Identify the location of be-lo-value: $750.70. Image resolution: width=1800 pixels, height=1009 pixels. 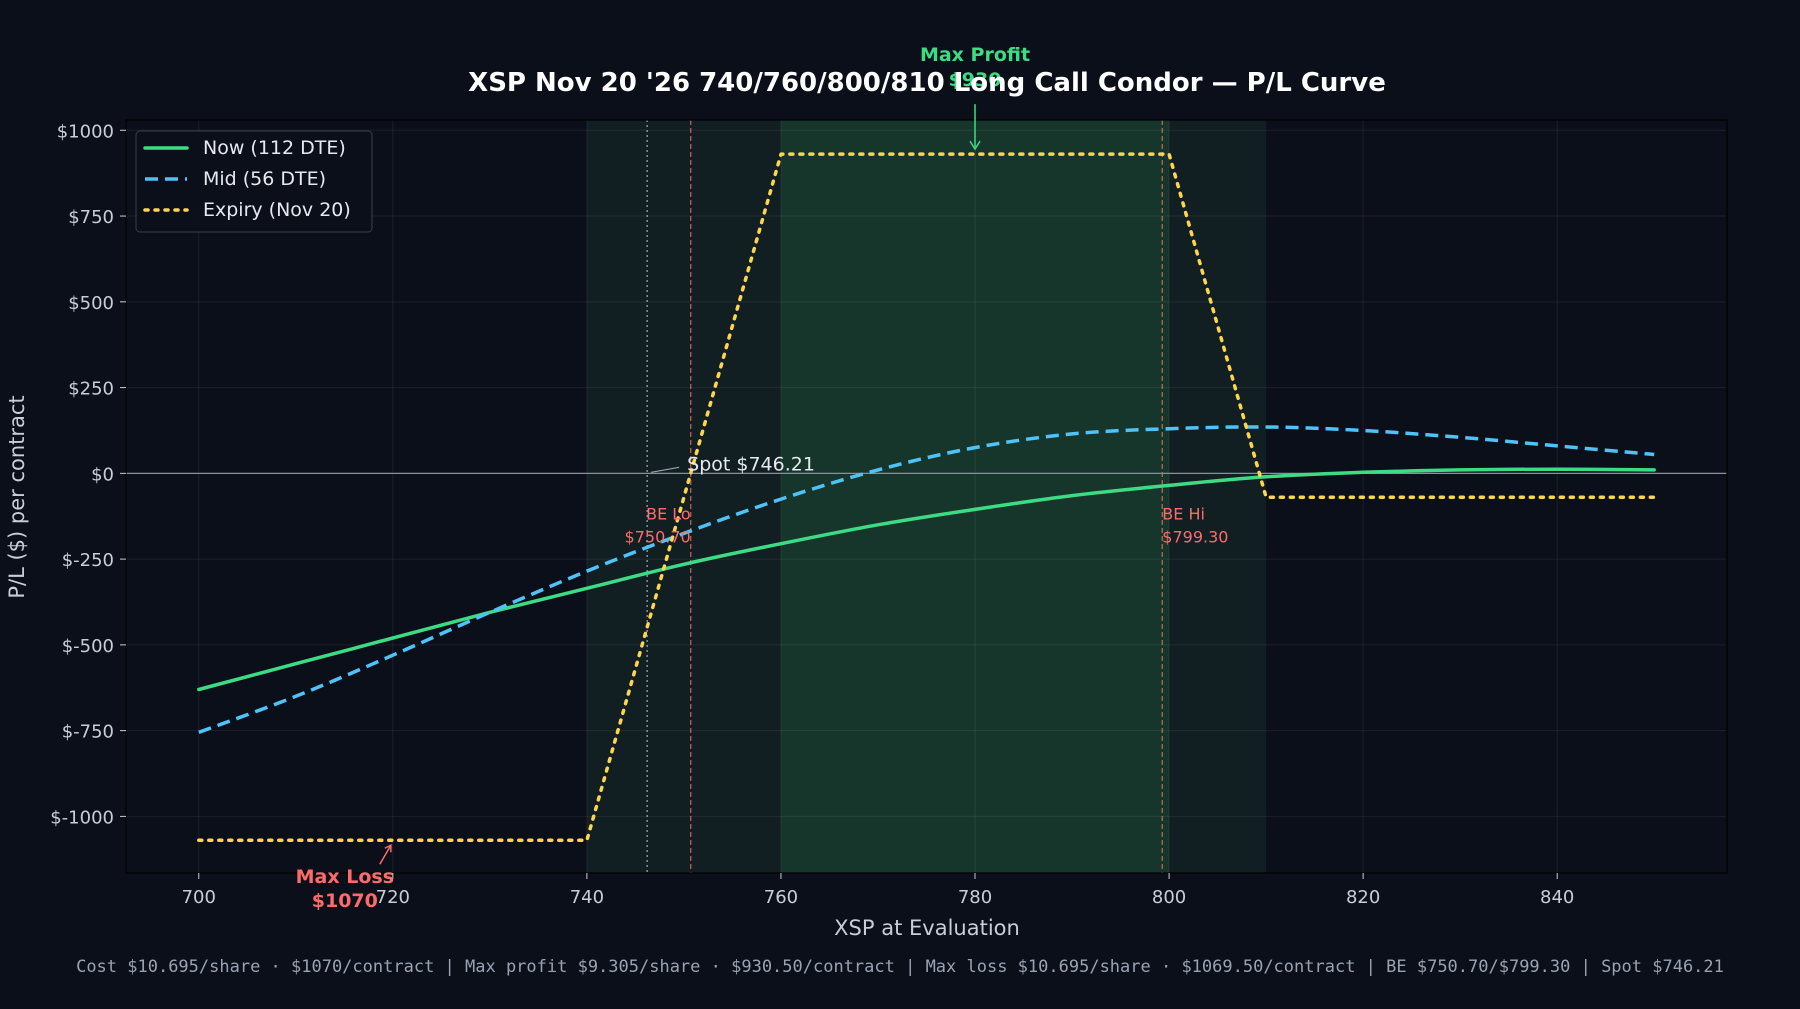
(658, 537).